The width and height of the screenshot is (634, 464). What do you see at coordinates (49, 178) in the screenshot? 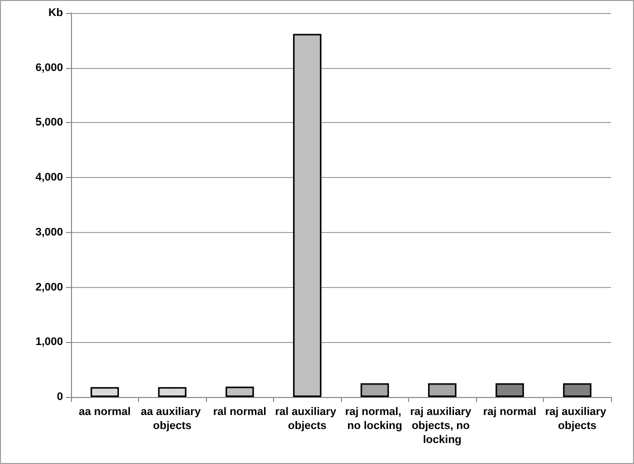
I see `y-tick-label: 4,000` at bounding box center [49, 178].